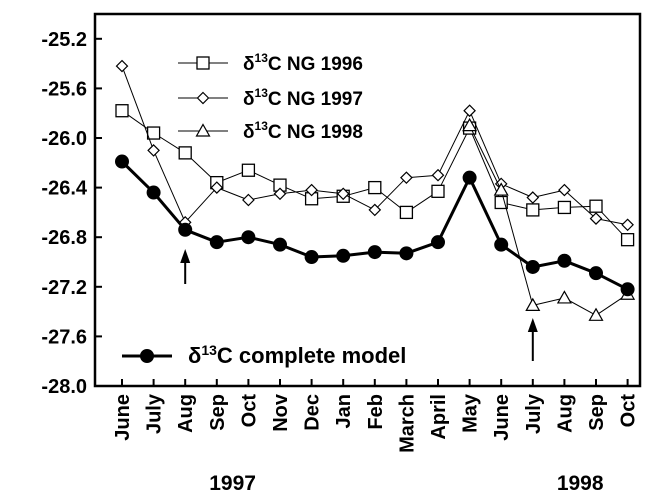 This screenshot has width=646, height=498. I want to click on x-tick-label: March, so click(407, 423).